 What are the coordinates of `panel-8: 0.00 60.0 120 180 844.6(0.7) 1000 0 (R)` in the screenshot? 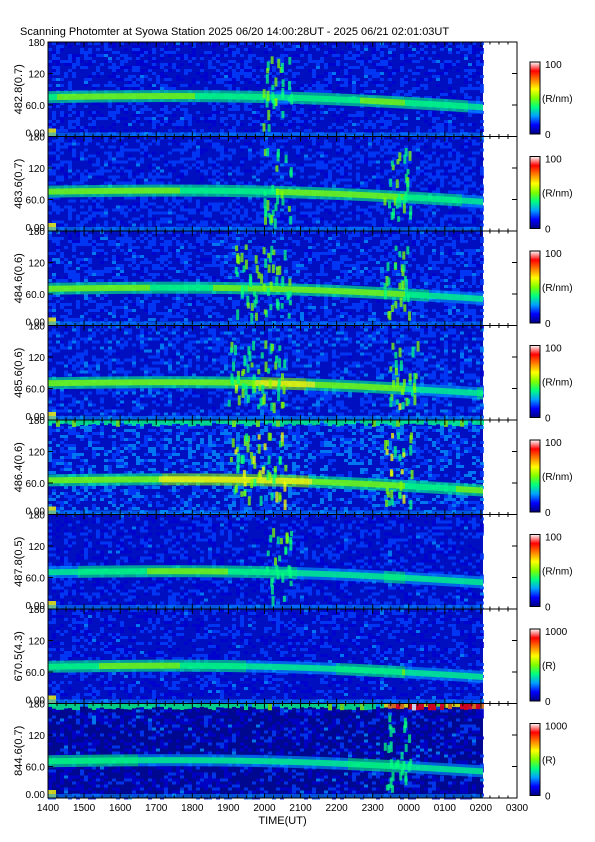 It's located at (290, 751).